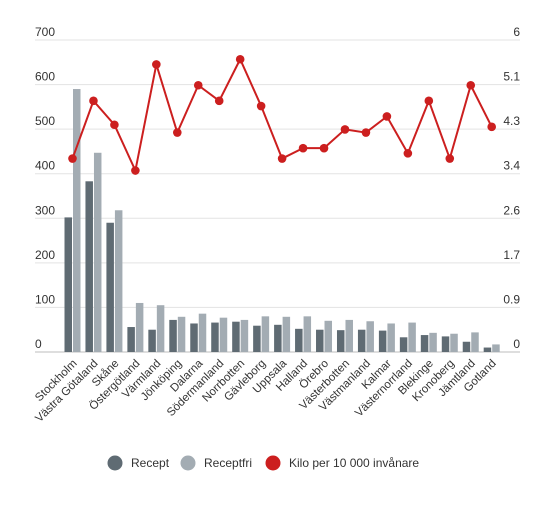 The width and height of the screenshot is (550, 507). I want to click on y-tick-label-right: 0.9, so click(511, 299).